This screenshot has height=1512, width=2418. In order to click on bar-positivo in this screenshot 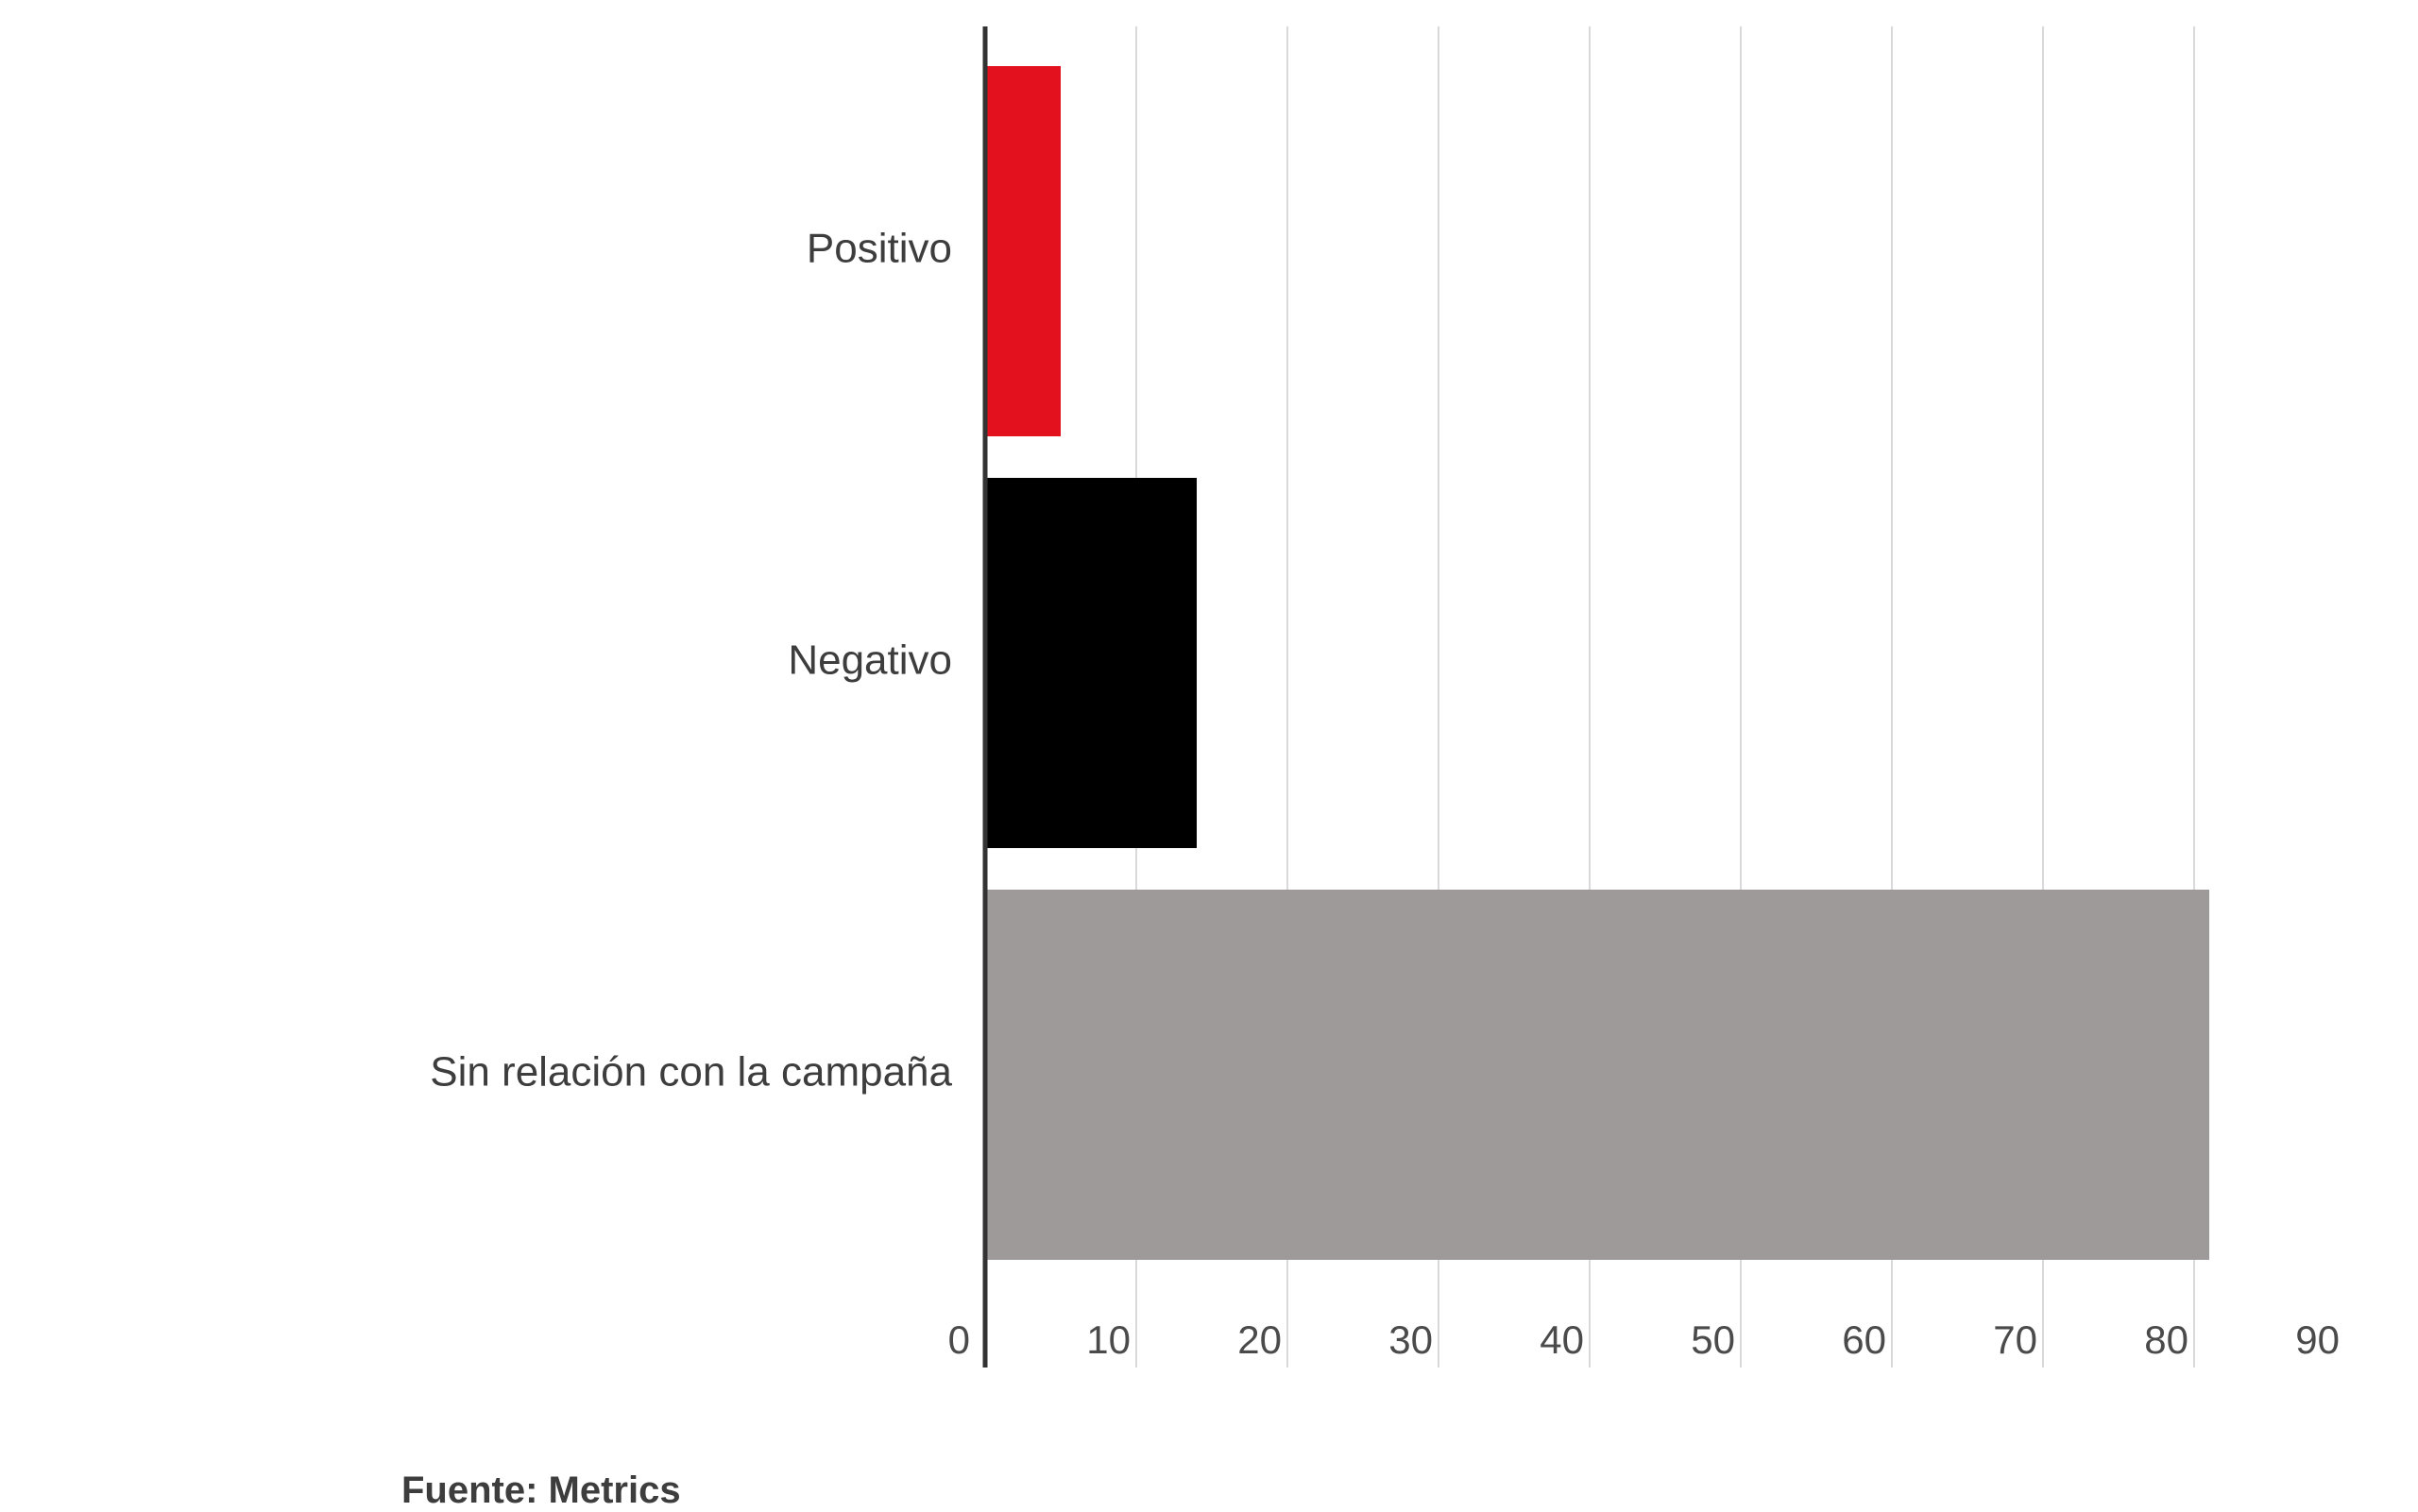, I will do `click(1023, 251)`.